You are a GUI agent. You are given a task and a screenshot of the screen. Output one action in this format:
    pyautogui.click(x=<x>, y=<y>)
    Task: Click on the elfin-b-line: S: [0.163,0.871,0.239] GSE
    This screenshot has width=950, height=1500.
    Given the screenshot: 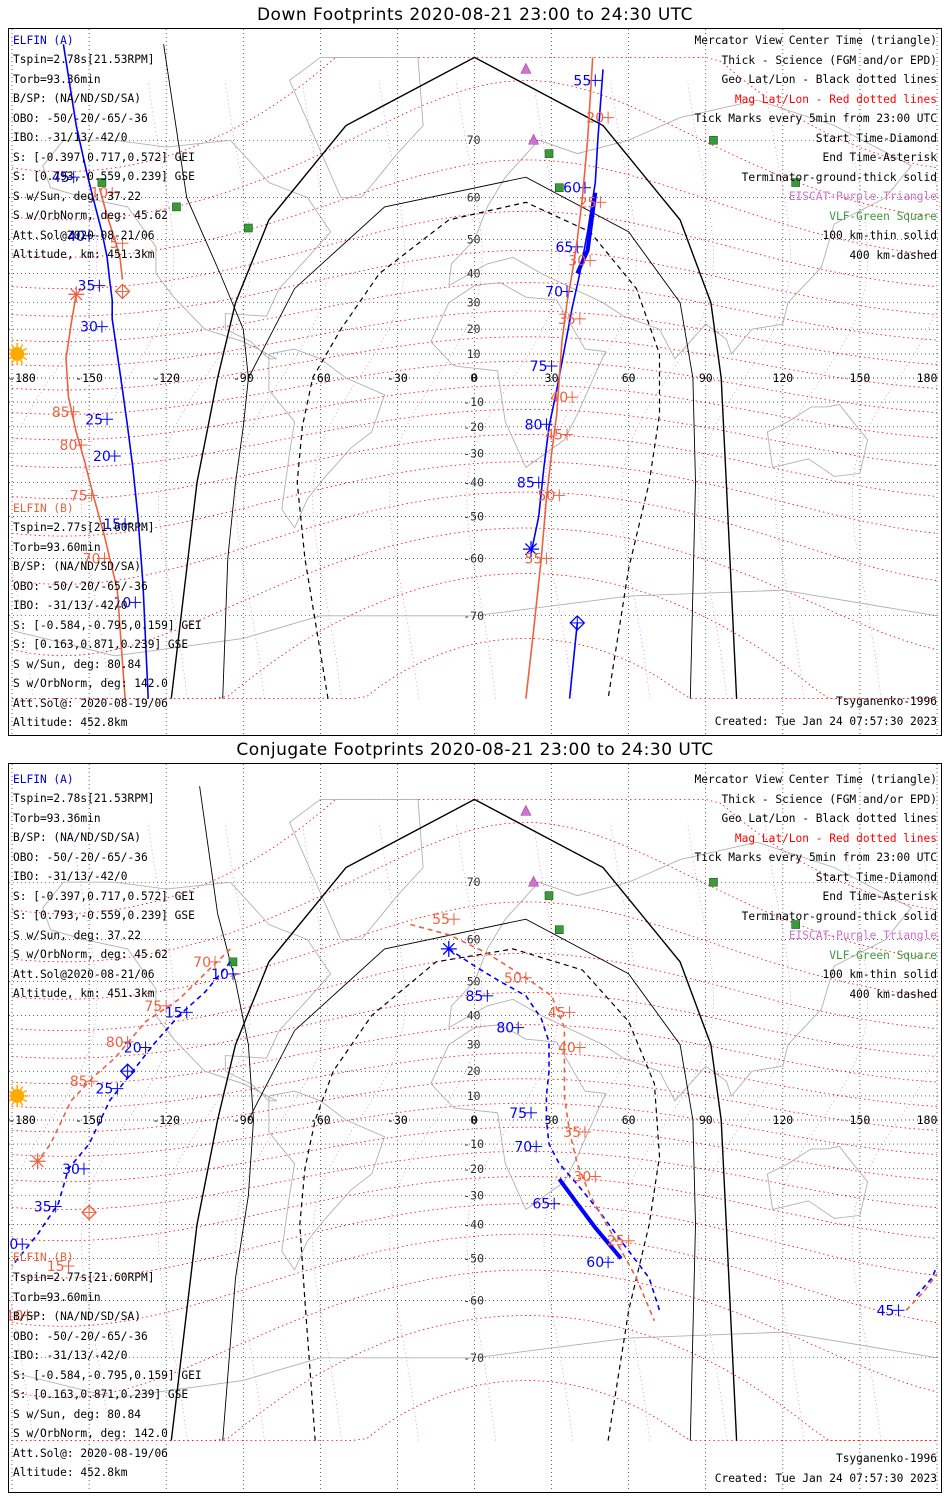 What is the action you would take?
    pyautogui.click(x=101, y=644)
    